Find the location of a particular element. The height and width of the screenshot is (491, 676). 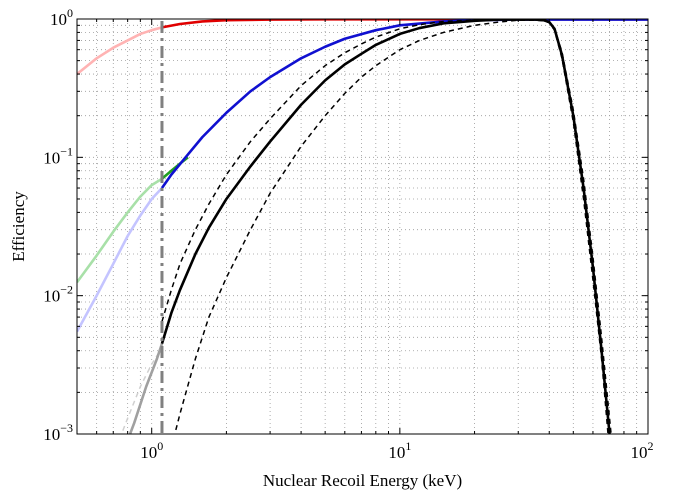

y-tick-label: 10⁻³ is located at coordinates (58, 432).